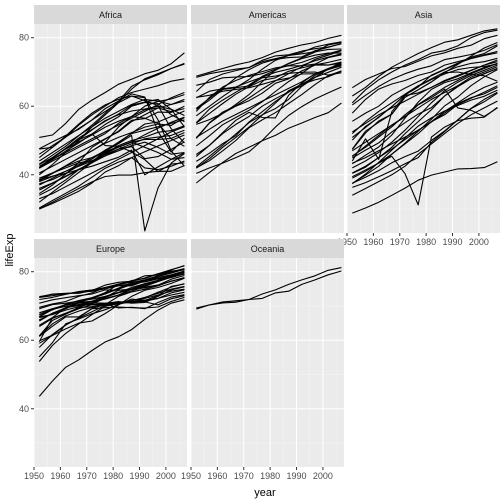  I want to click on y-tick-label: 60, so click(24, 106).